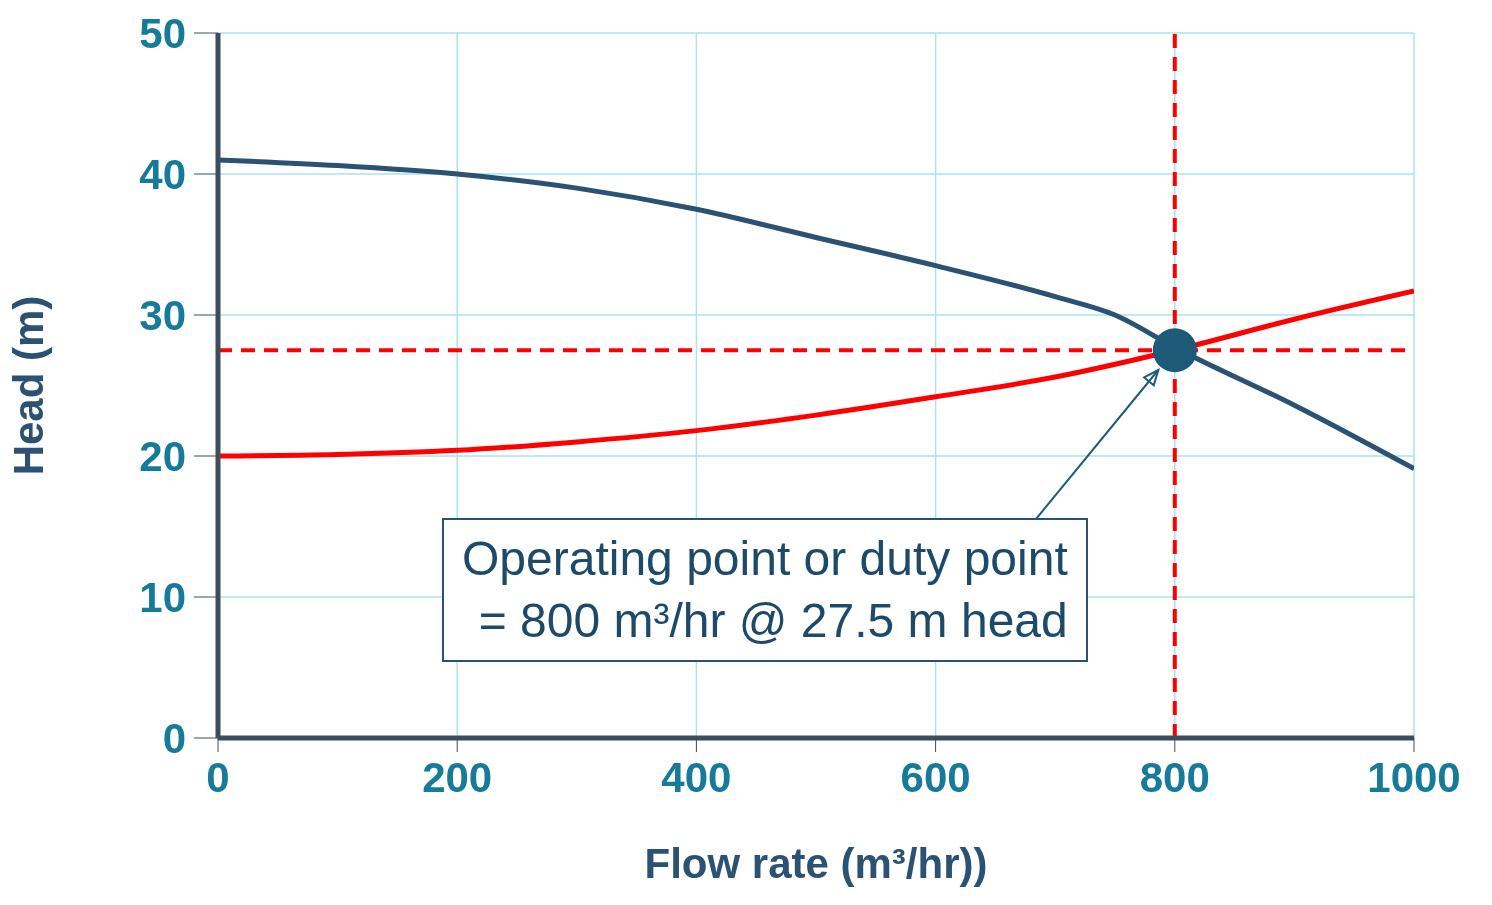 This screenshot has width=1492, height=905. Describe the element at coordinates (457, 777) in the screenshot. I see `x-tick-label: 200` at that location.